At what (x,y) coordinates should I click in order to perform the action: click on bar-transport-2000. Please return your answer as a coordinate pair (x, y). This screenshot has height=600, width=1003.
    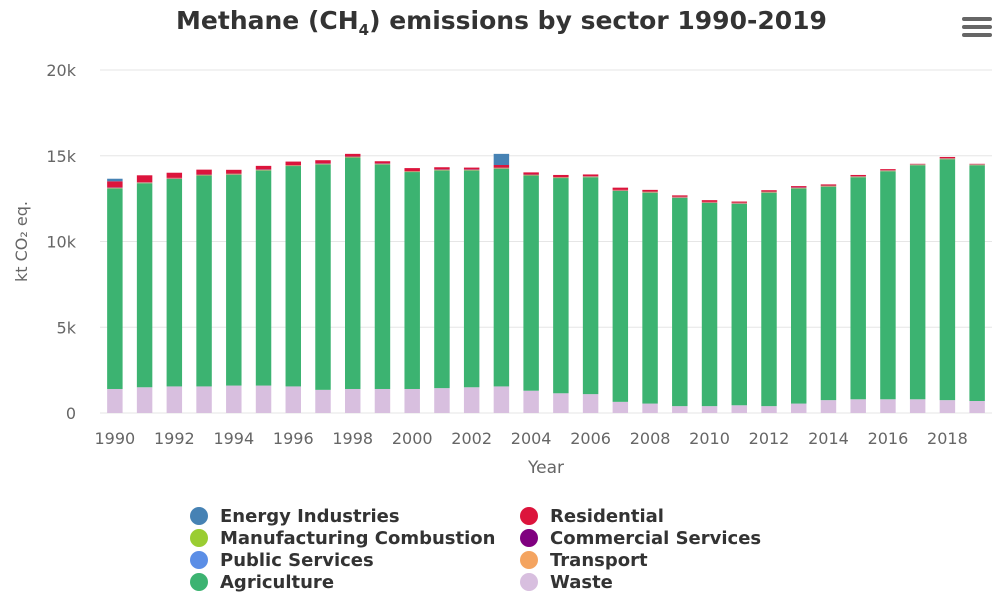
    Looking at the image, I should click on (412, 172).